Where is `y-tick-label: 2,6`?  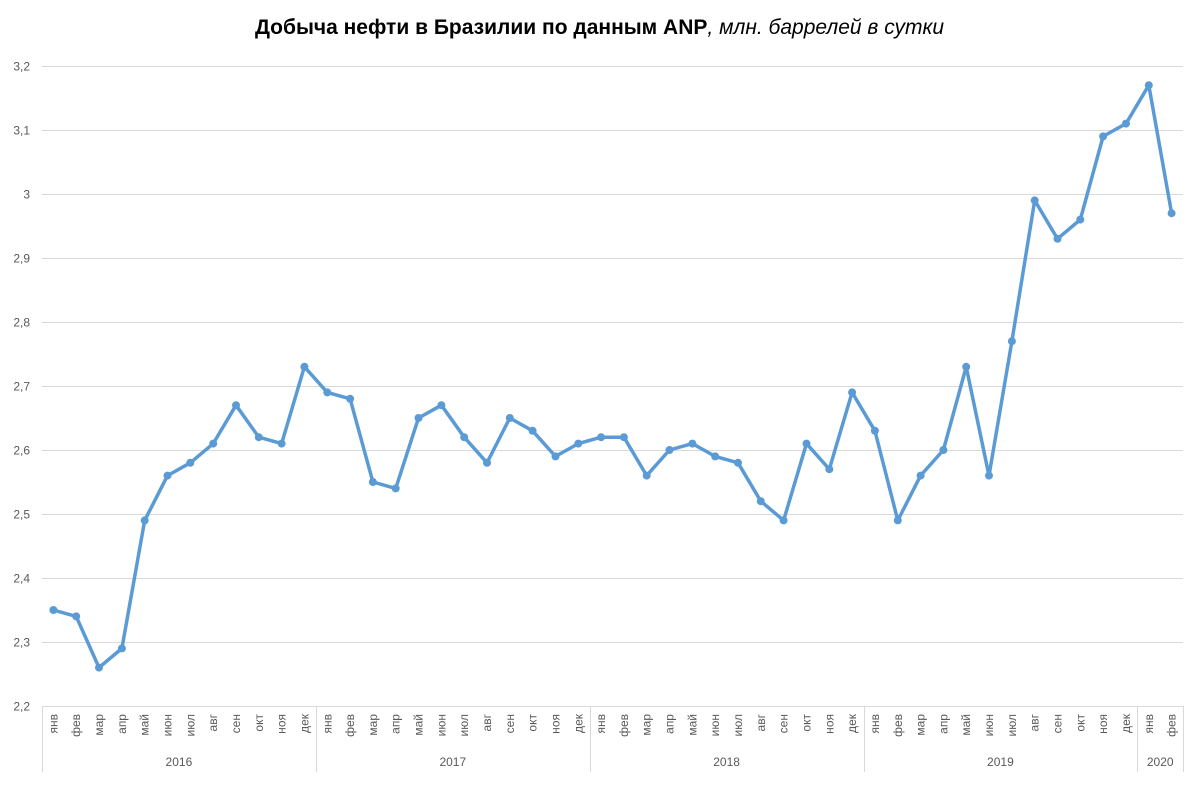
y-tick-label: 2,6 is located at coordinates (21, 451).